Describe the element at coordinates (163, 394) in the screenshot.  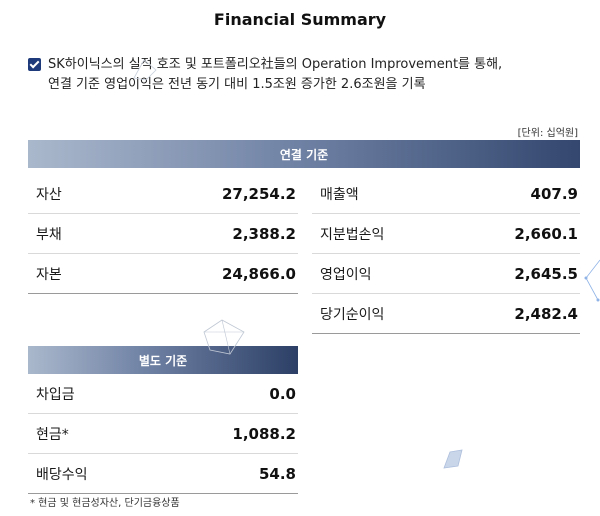
I see `table-row: 차입금 0.0` at that location.